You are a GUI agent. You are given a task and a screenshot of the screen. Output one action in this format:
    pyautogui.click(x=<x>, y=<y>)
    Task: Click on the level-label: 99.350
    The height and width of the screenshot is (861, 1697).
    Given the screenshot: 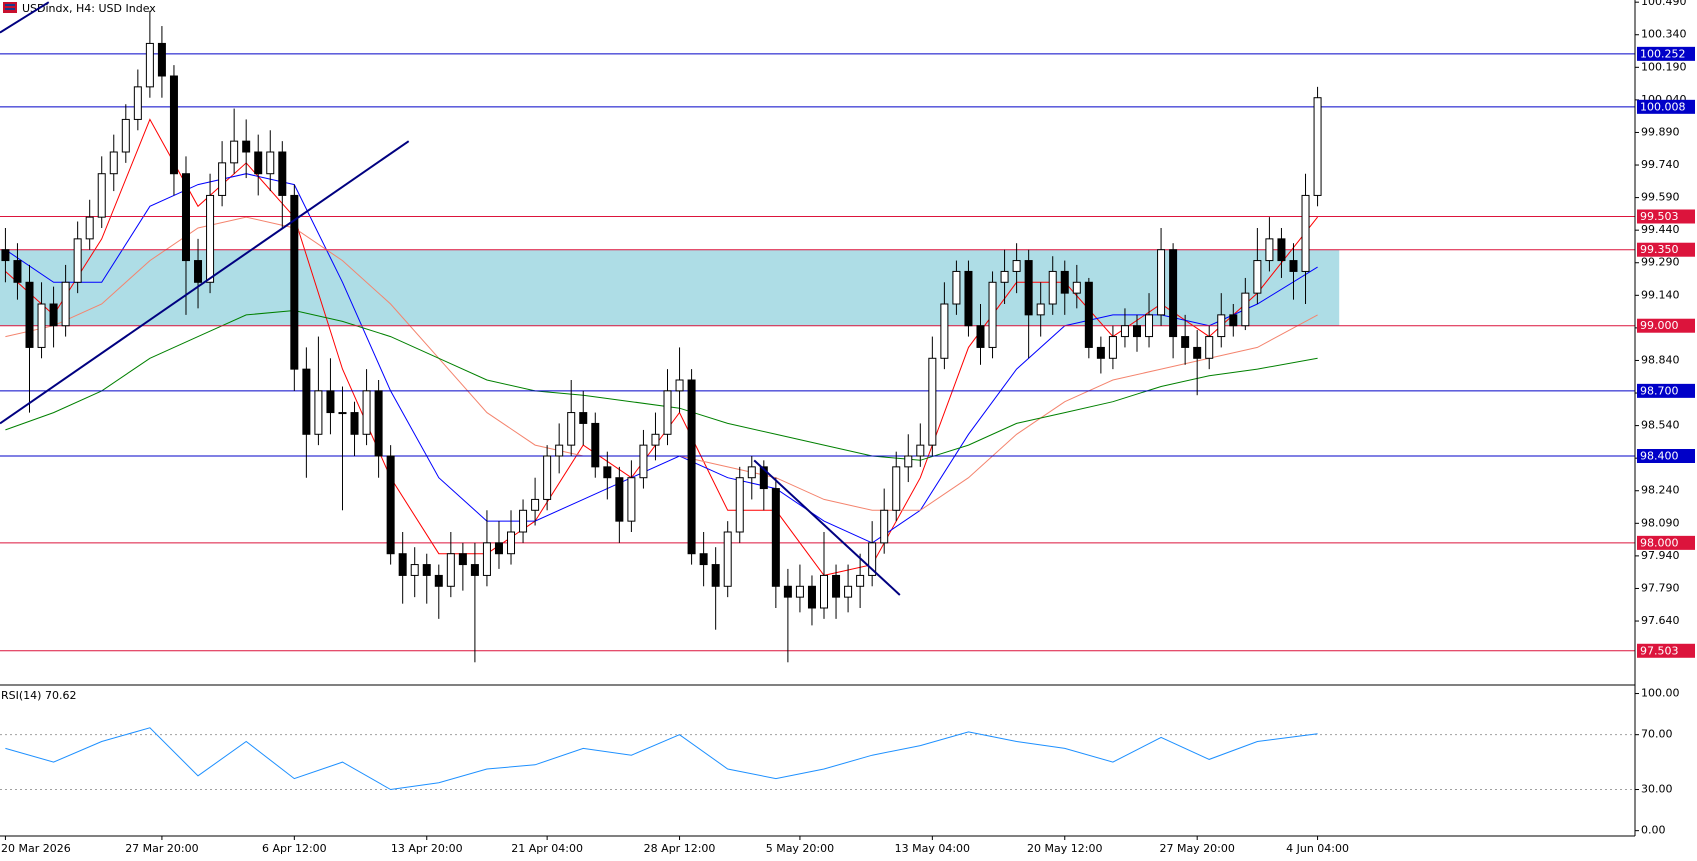 What is the action you would take?
    pyautogui.click(x=1659, y=249)
    